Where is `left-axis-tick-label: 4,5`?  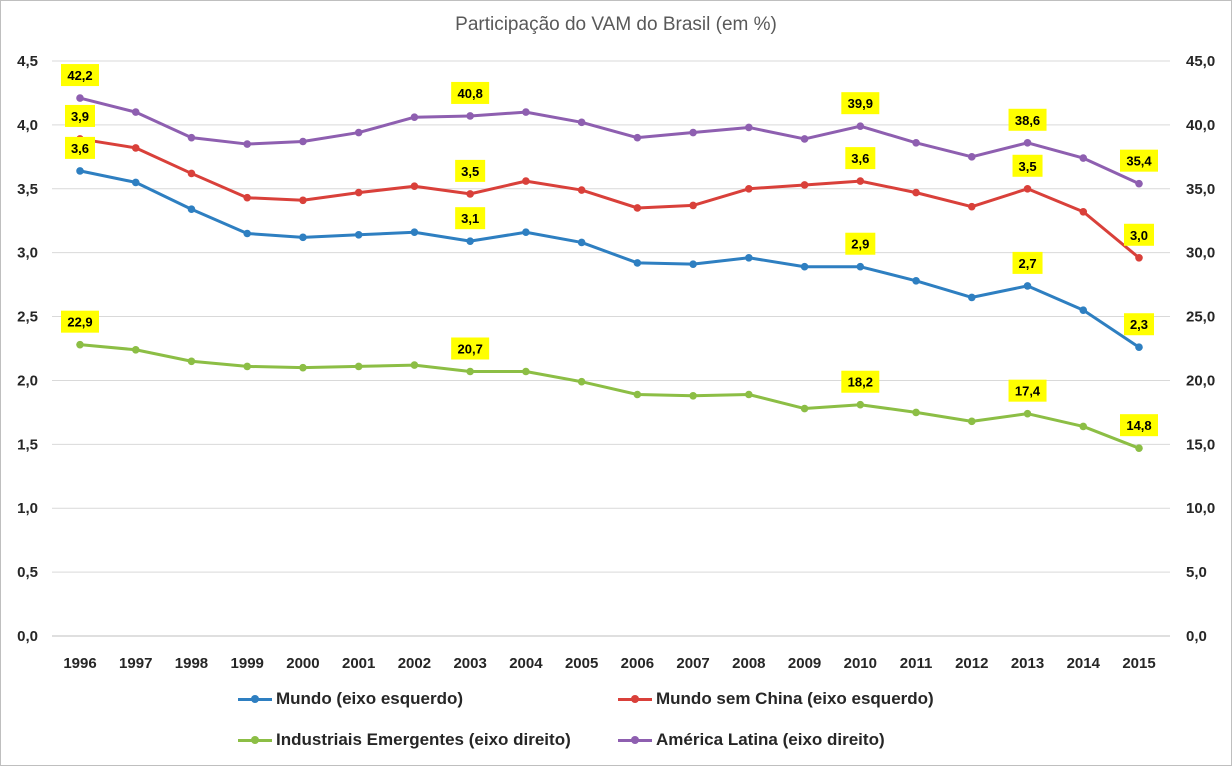
left-axis-tick-label: 4,5 is located at coordinates (27, 61).